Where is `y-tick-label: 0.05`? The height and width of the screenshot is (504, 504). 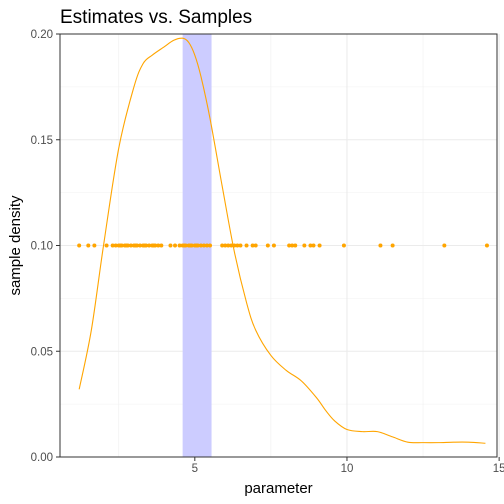
y-tick-label: 0.05 is located at coordinates (42, 352).